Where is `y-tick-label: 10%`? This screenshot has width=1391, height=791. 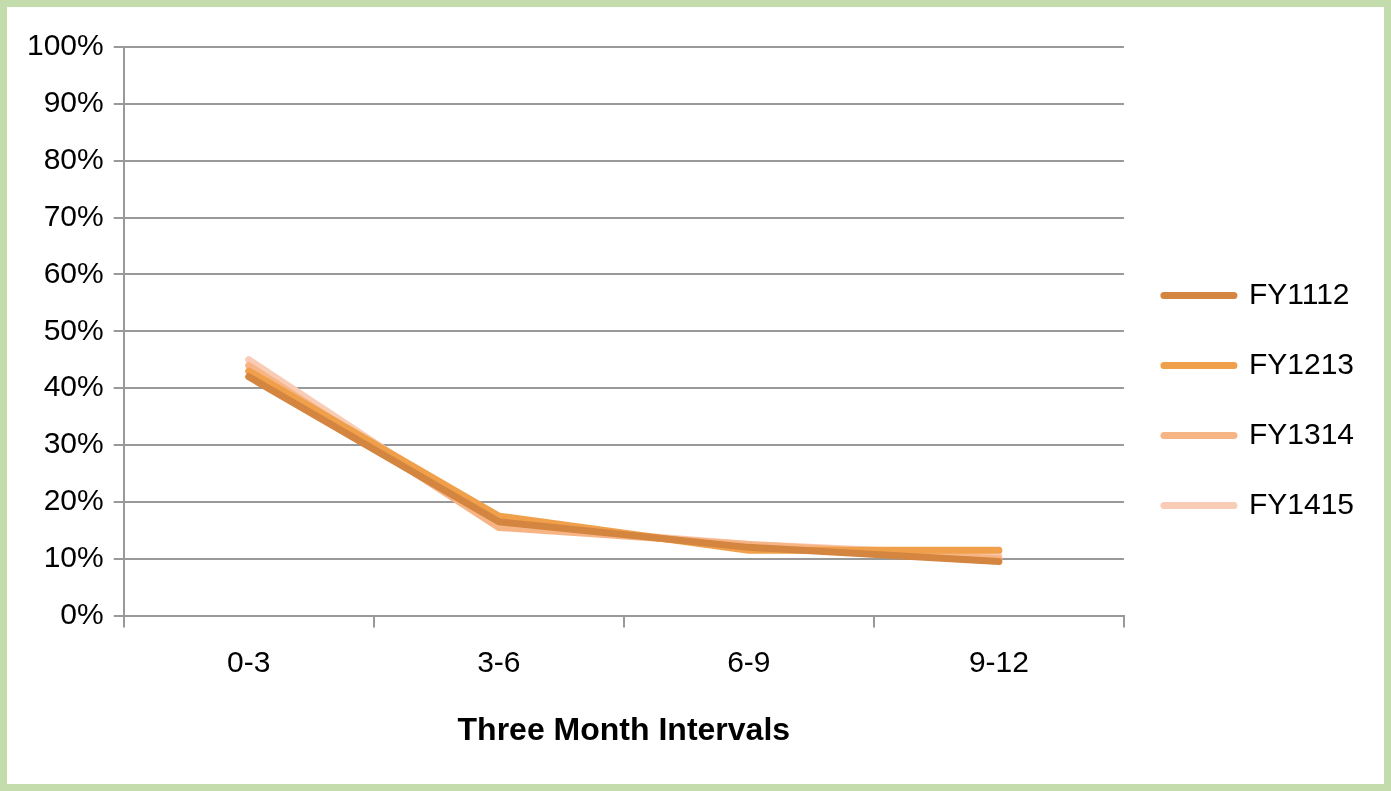
y-tick-label: 10% is located at coordinates (73, 557).